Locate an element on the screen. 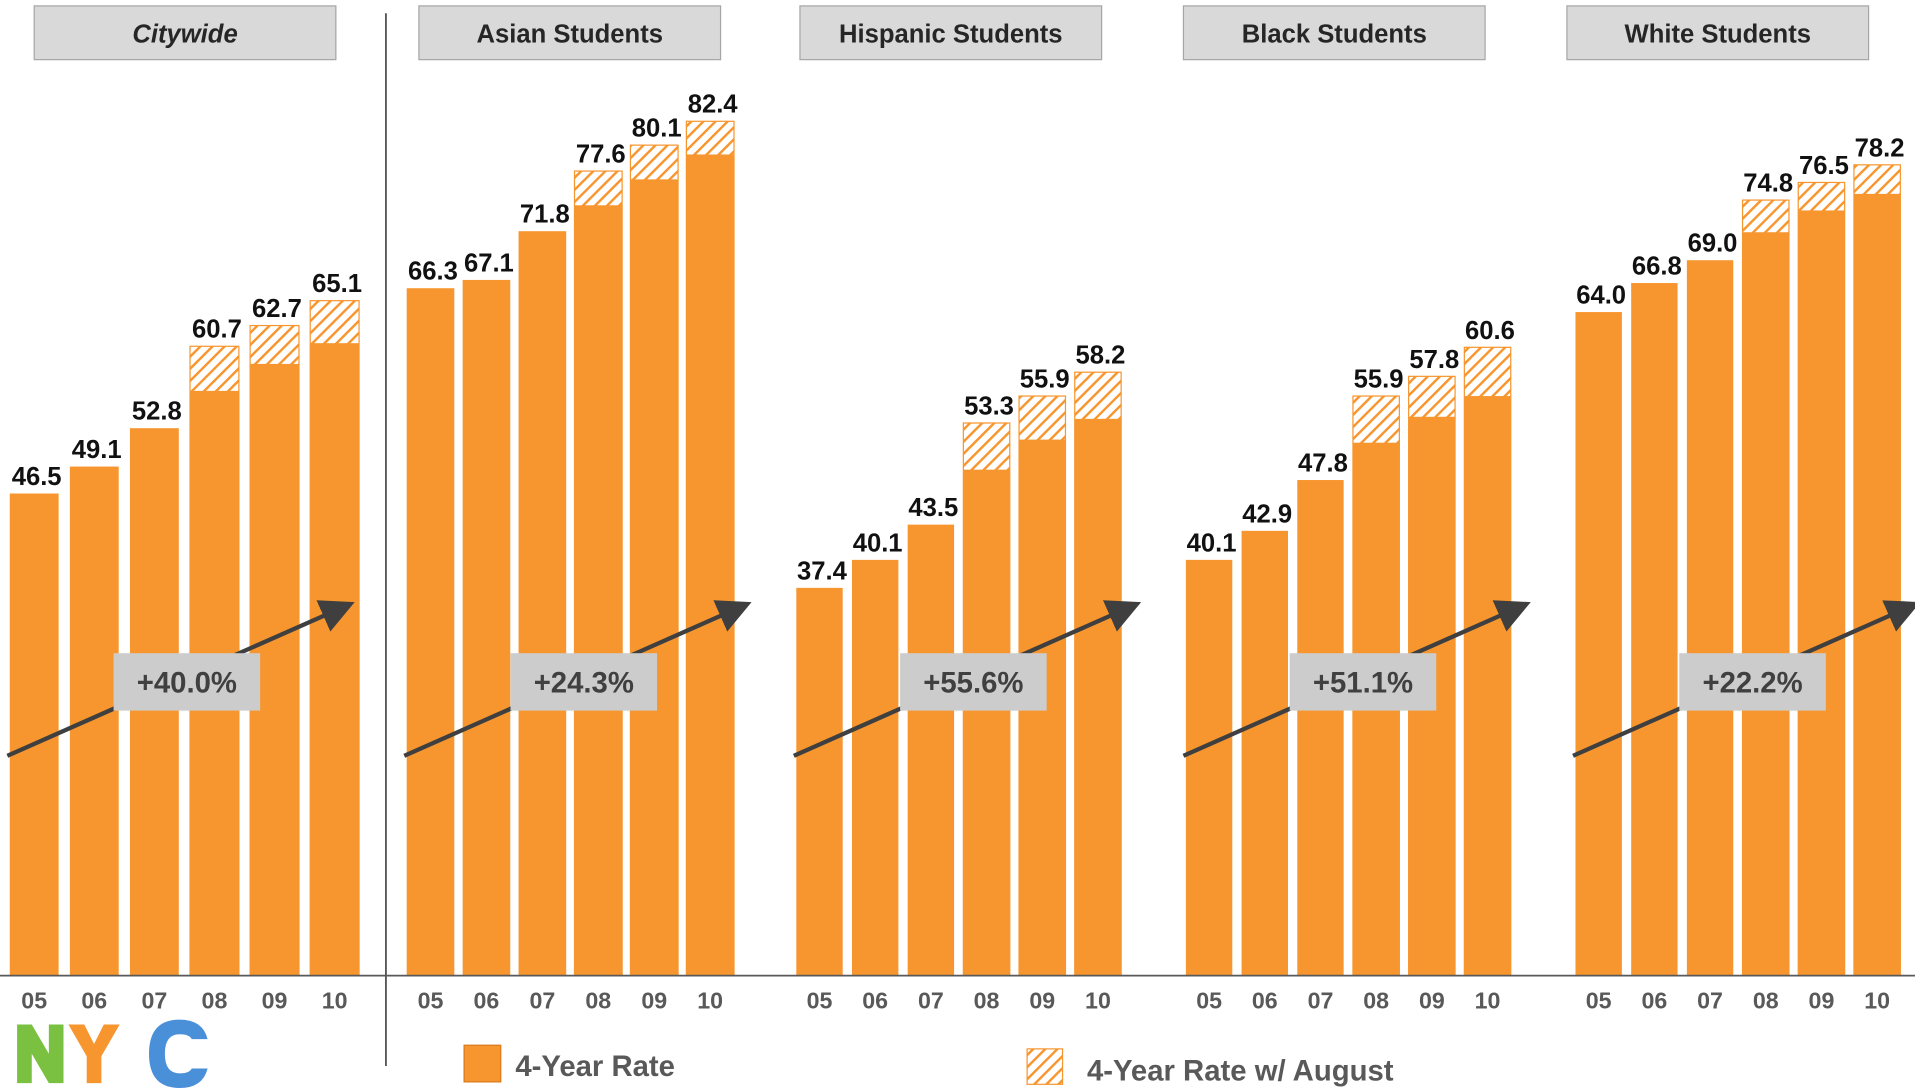 Image resolution: width=1915 pixels, height=1089 pixels. panel-title: Hispanic Students is located at coordinates (951, 35).